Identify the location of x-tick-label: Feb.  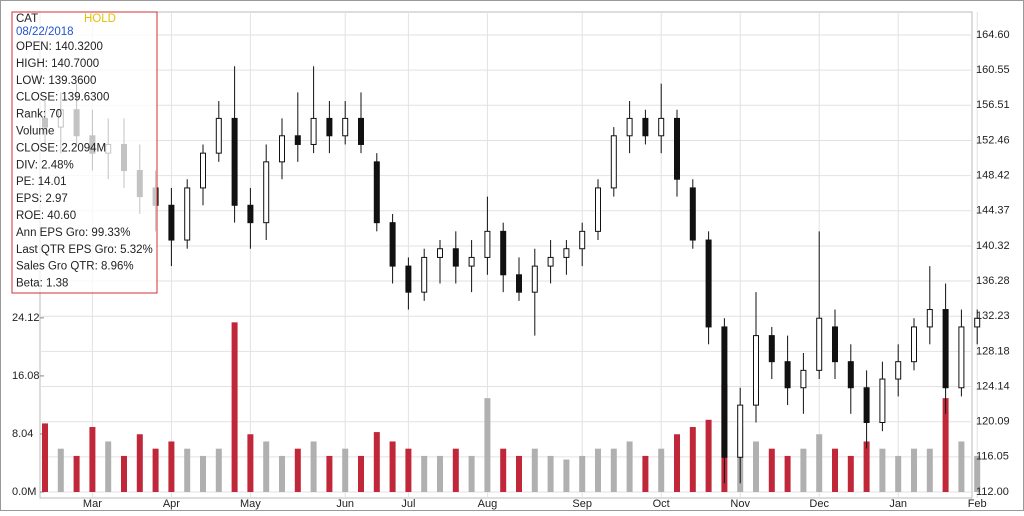
(977, 504).